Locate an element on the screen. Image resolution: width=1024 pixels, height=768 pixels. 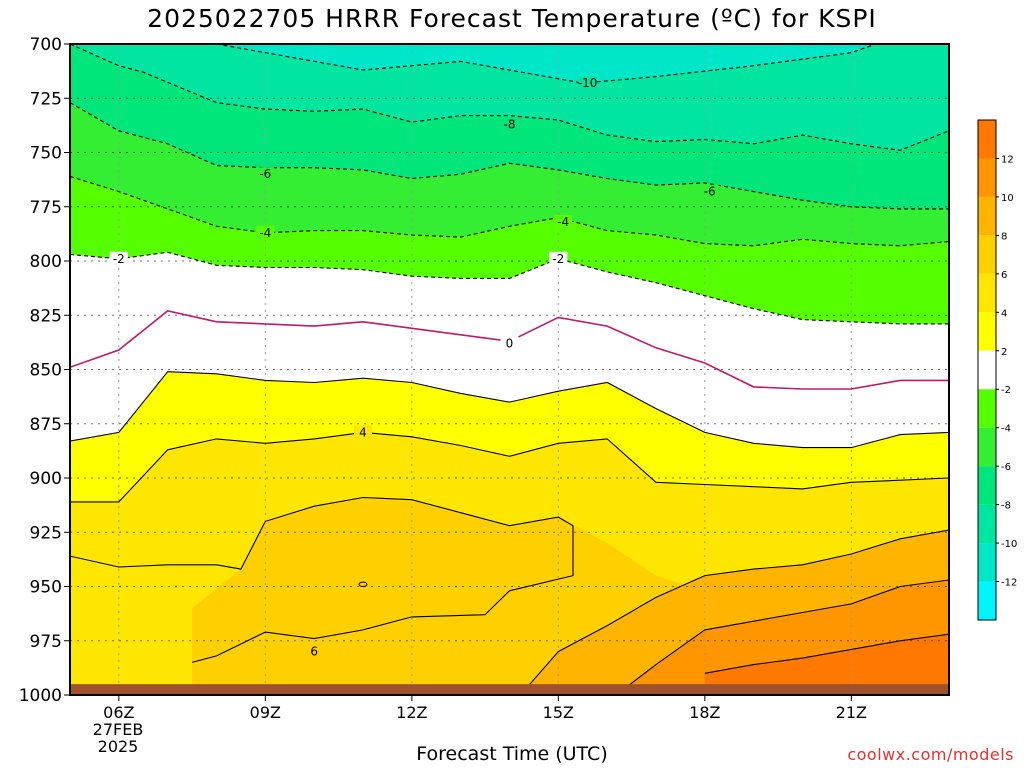
surface-layer is located at coordinates (509, 689).